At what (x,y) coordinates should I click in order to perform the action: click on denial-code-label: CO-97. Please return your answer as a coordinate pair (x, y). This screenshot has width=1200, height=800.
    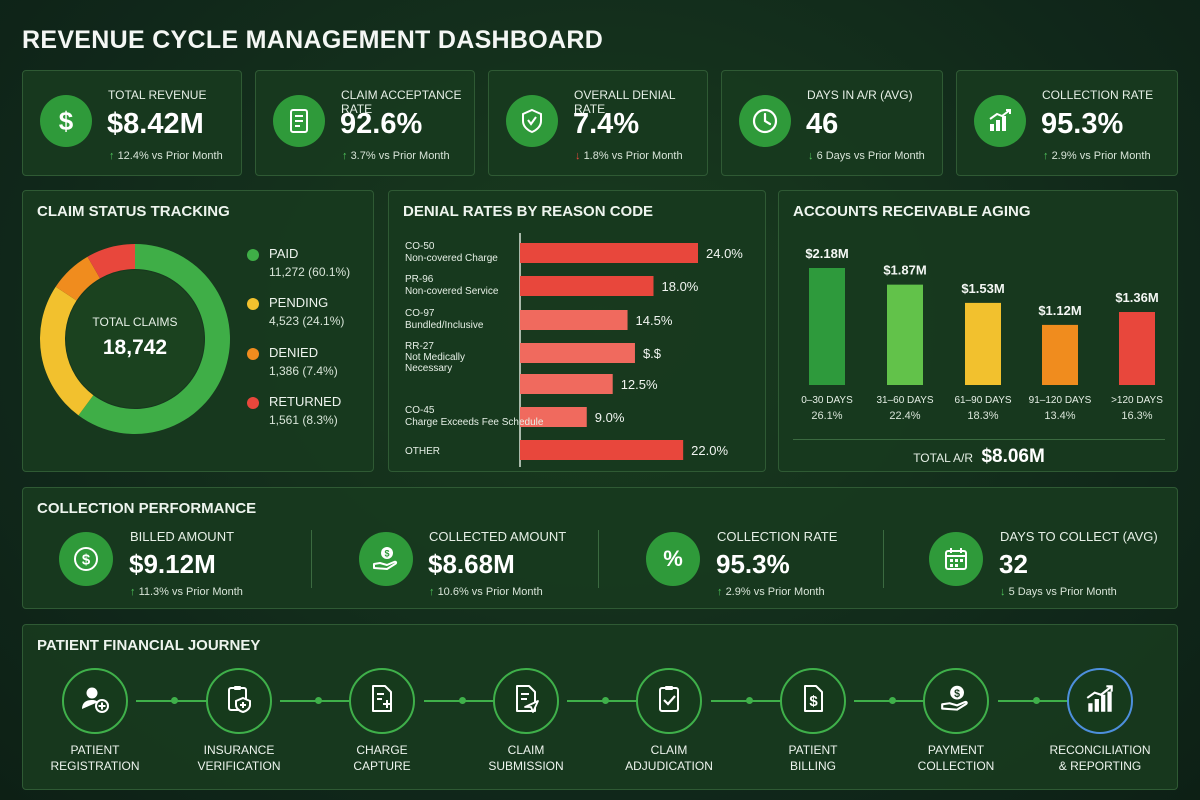
    Looking at the image, I should click on (420, 313).